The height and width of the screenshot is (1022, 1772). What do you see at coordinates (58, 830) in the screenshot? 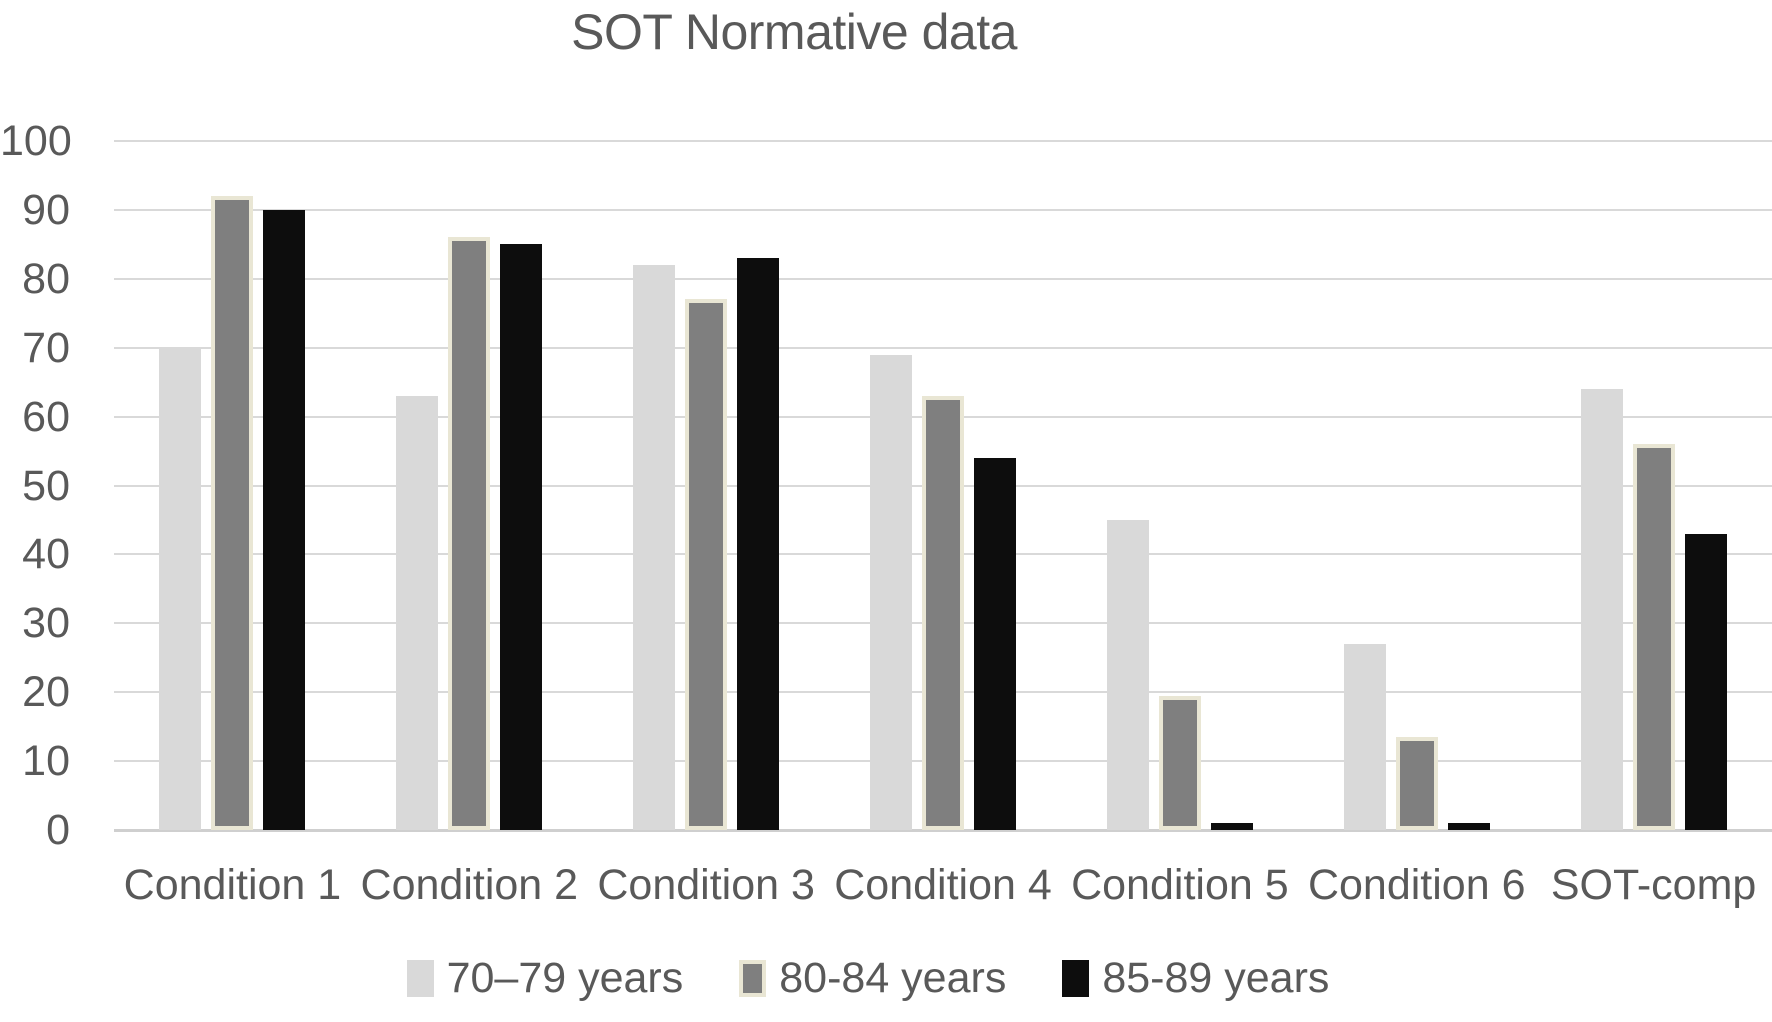
I see `y-tick-label: 0` at bounding box center [58, 830].